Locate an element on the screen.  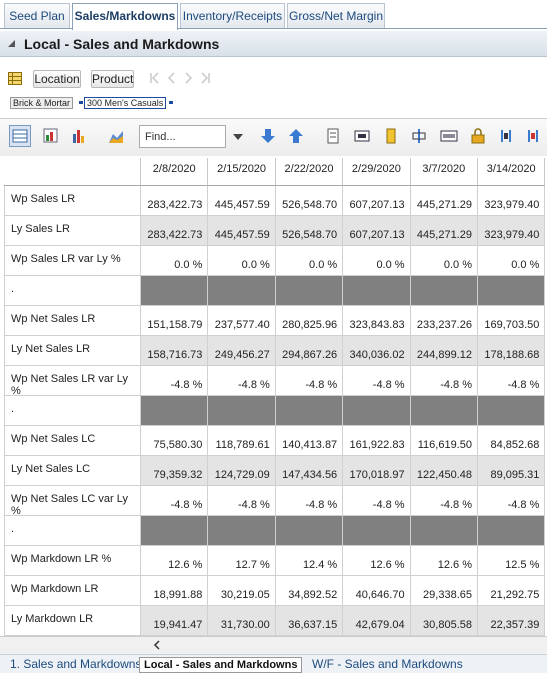
cell: 283,422.73 is located at coordinates (175, 201).